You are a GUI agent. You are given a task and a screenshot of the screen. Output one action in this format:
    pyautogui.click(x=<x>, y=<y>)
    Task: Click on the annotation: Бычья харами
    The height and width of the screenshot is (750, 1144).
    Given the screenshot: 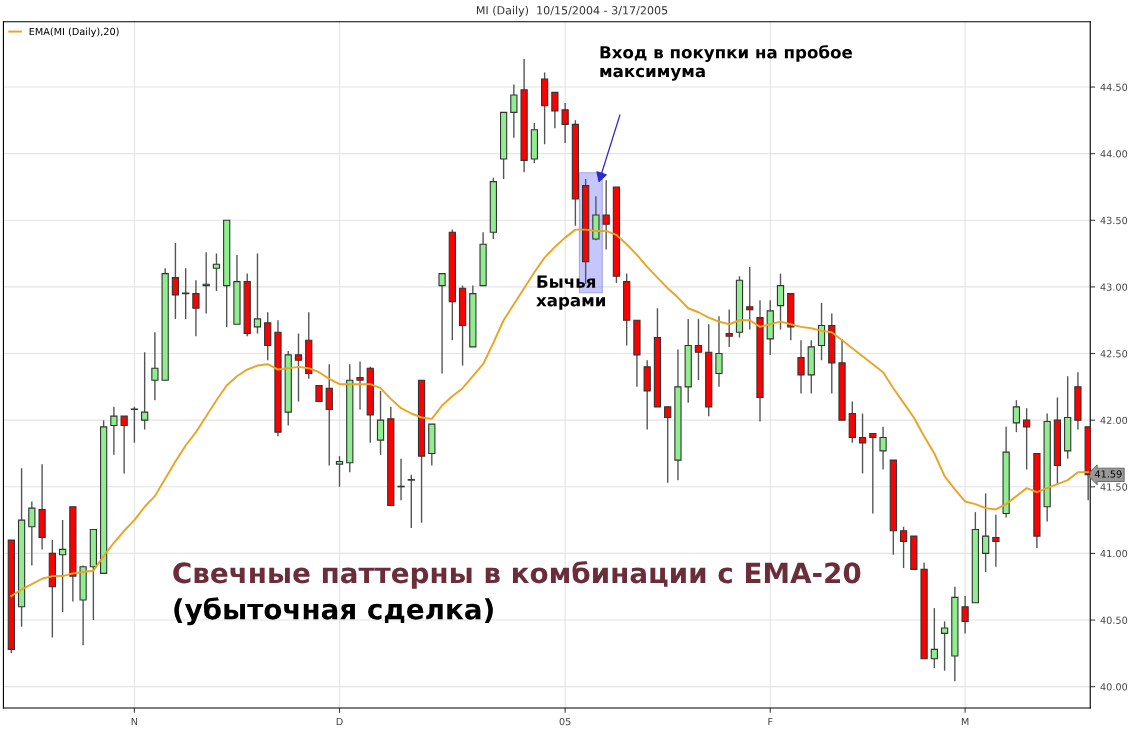 What is the action you would take?
    pyautogui.click(x=571, y=292)
    